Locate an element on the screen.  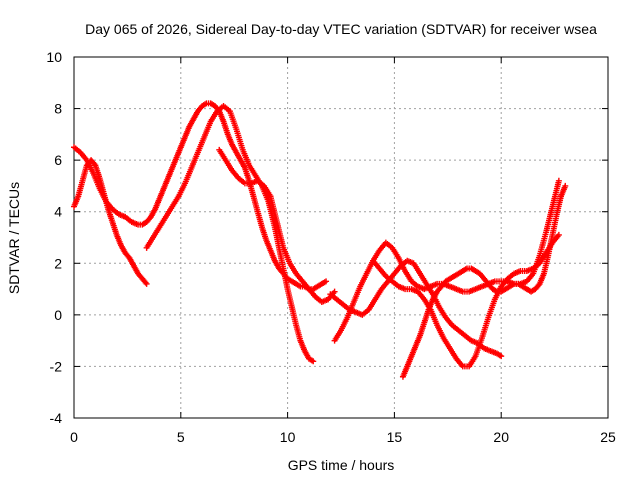
y-tick-label: 4 is located at coordinates (58, 212).